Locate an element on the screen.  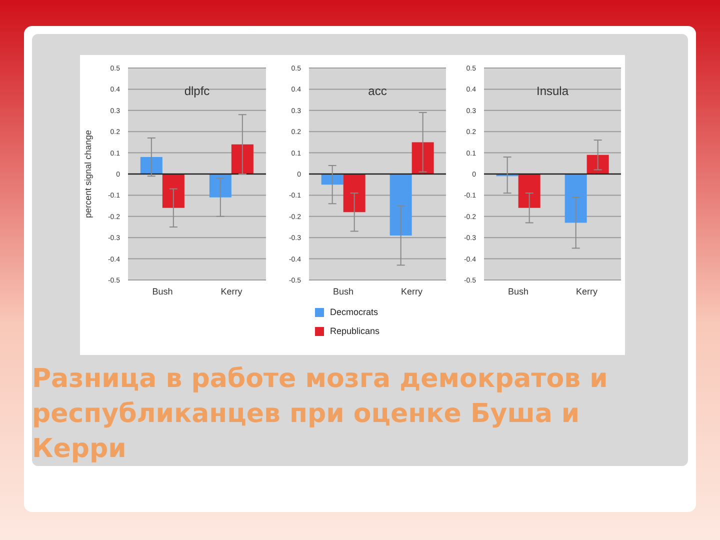
text: Insula is located at coordinates (552, 91).